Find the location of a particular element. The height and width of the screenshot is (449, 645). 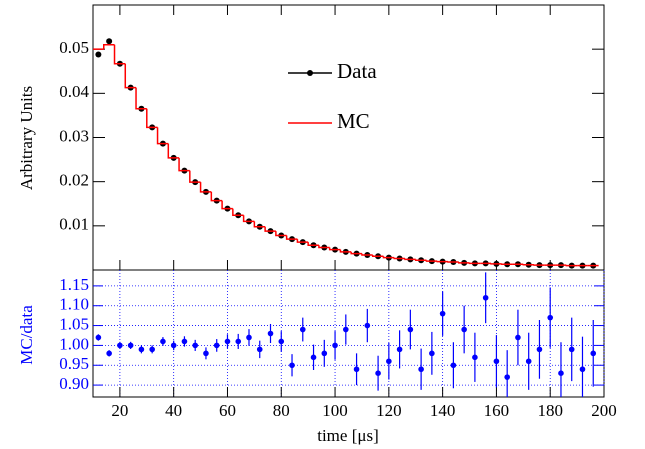

y-tick-label: 1.10 is located at coordinates (74, 304).